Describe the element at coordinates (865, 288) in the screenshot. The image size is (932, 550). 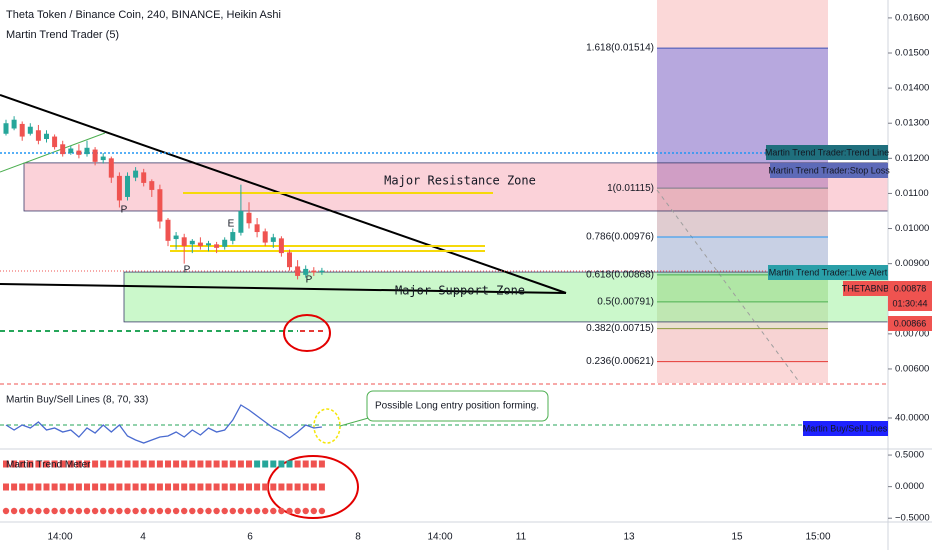
I see `tag-label: THETABNB` at that location.